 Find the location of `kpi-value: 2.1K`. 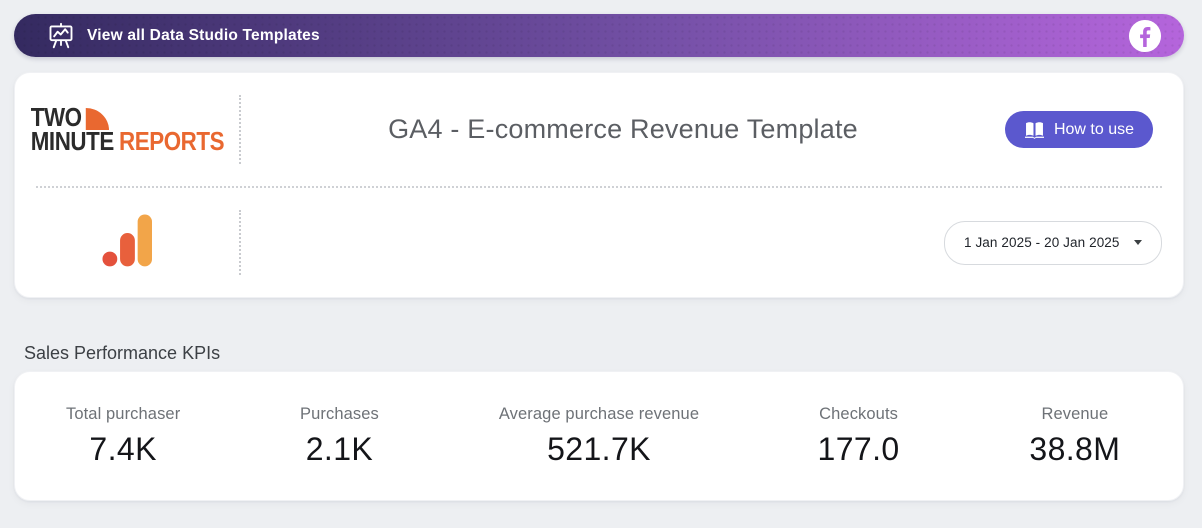

kpi-value: 2.1K is located at coordinates (339, 448).